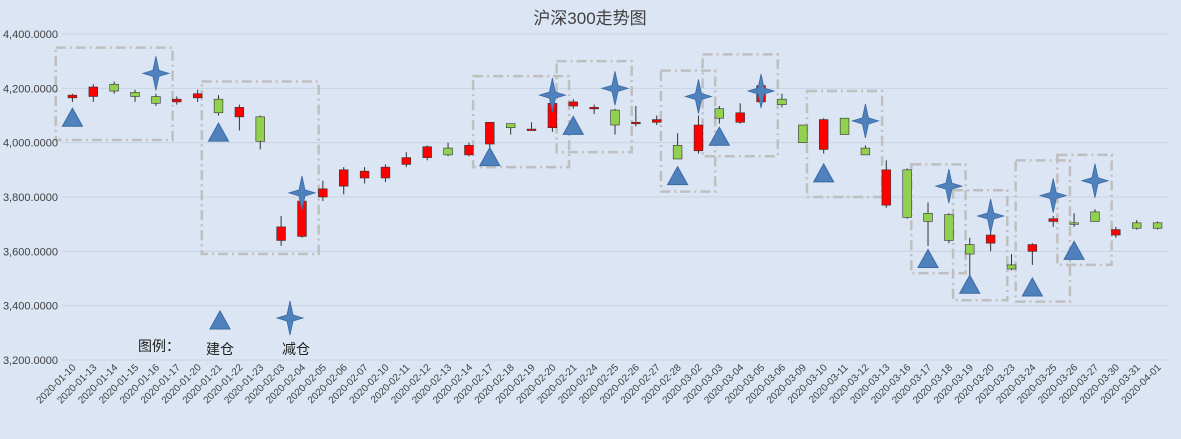  I want to click on y-tick-label: 4,400.0000, so click(30, 35).